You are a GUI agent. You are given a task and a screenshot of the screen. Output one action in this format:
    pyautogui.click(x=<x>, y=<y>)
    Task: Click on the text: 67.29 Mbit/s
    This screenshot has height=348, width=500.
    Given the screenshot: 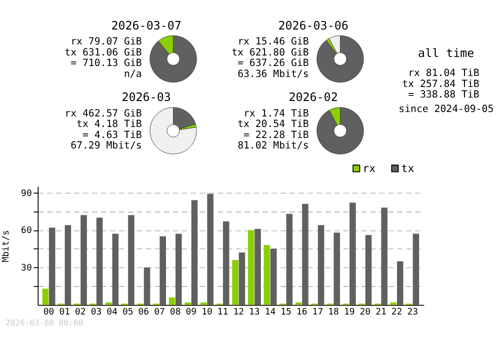 What is the action you would take?
    pyautogui.click(x=106, y=146)
    